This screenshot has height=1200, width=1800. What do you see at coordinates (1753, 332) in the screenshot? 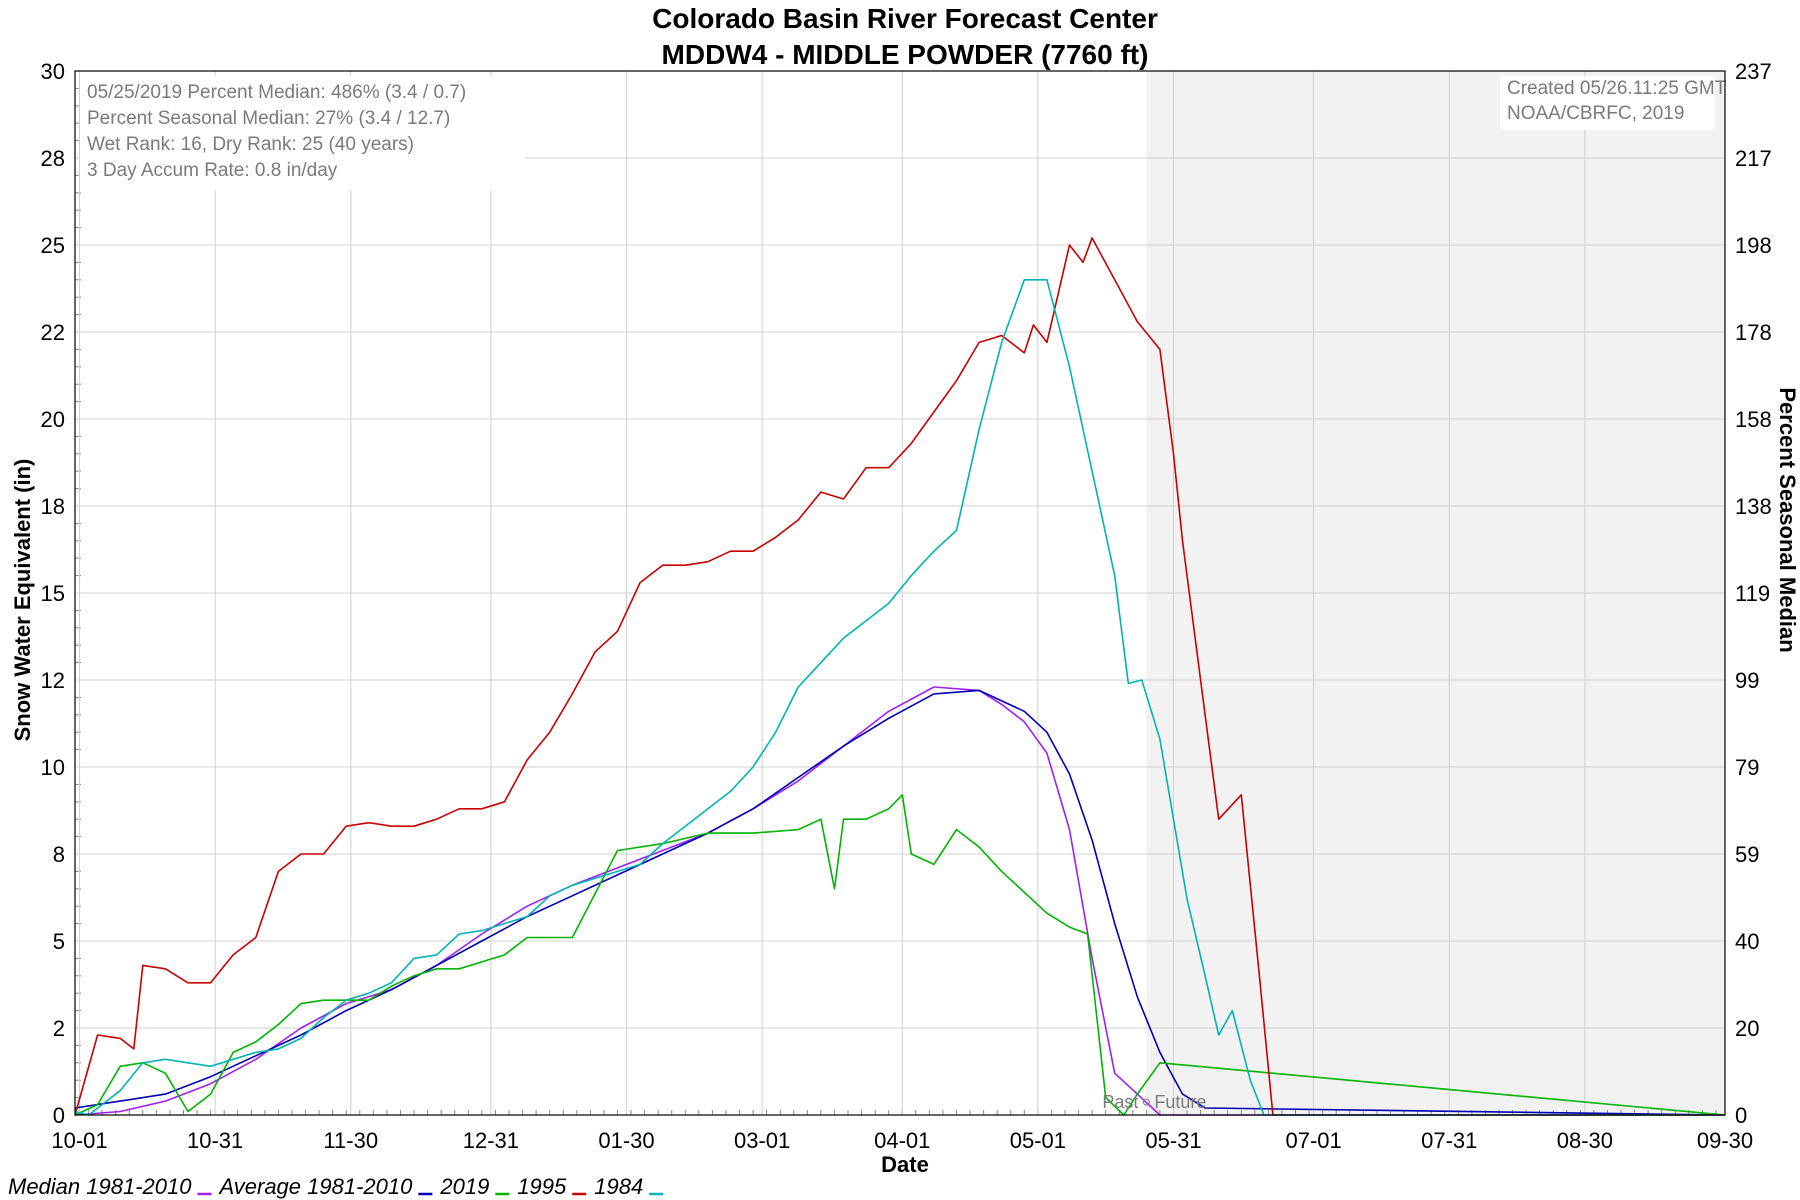
I see `y2-tick-label: 178` at bounding box center [1753, 332].